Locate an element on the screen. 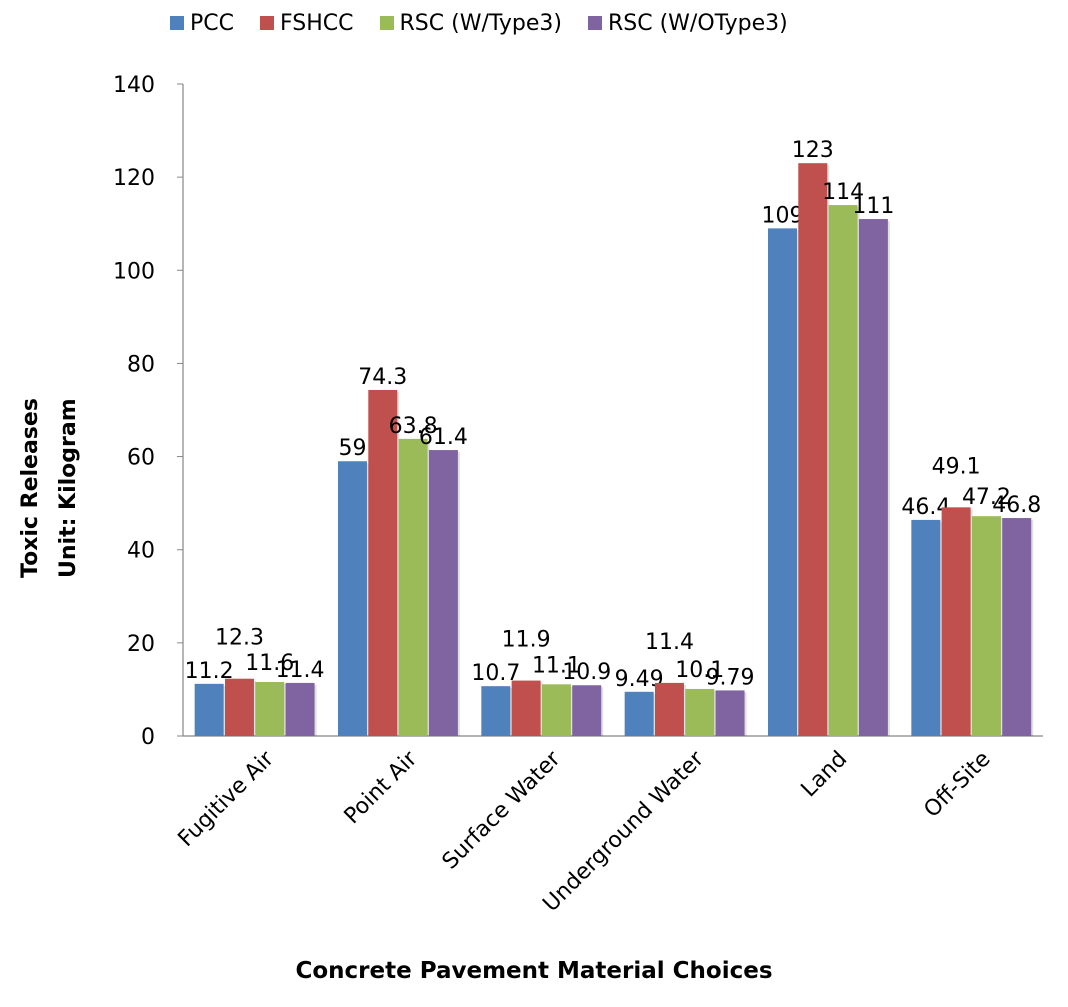 The image size is (1068, 1007). x-axis-title: Concrete Pavement Material Choices is located at coordinates (534, 971).